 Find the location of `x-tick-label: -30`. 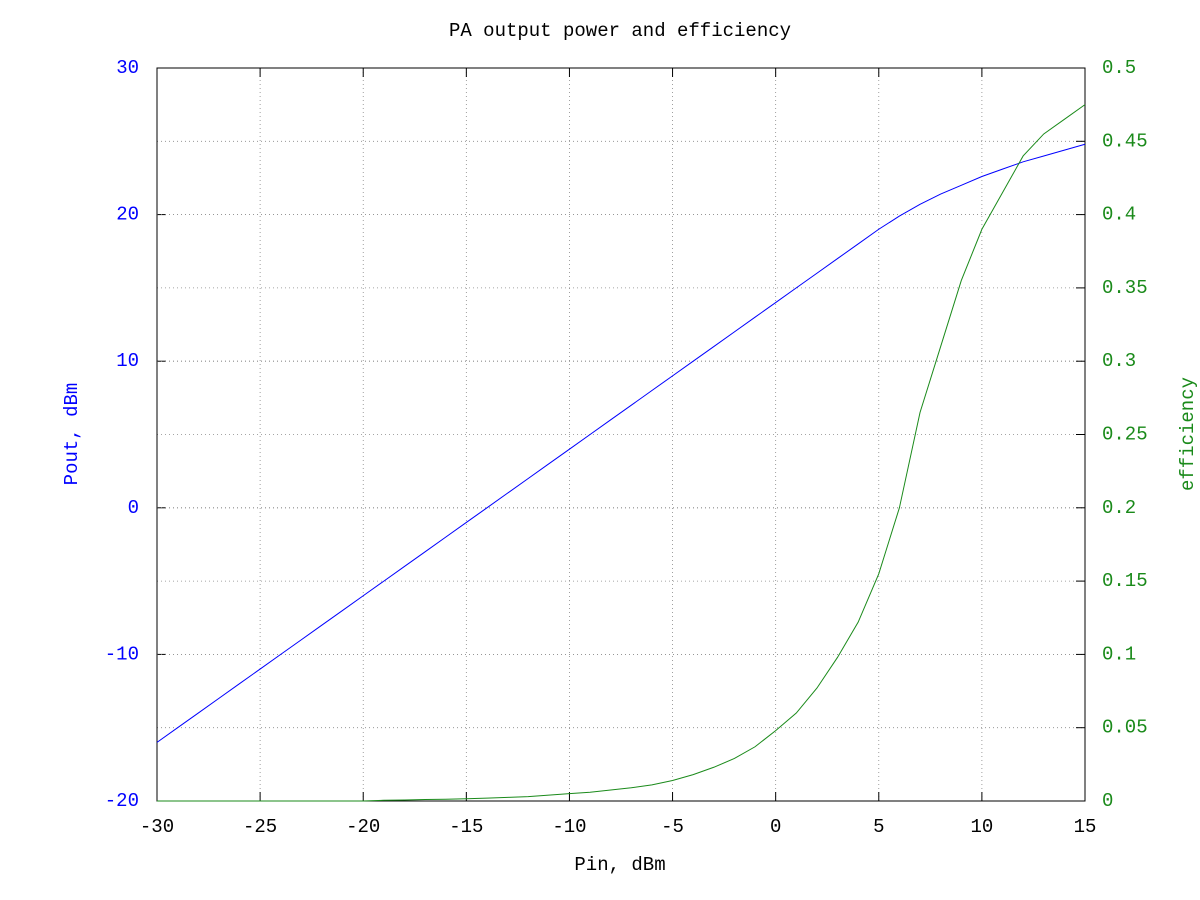

x-tick-label: -30 is located at coordinates (157, 827).